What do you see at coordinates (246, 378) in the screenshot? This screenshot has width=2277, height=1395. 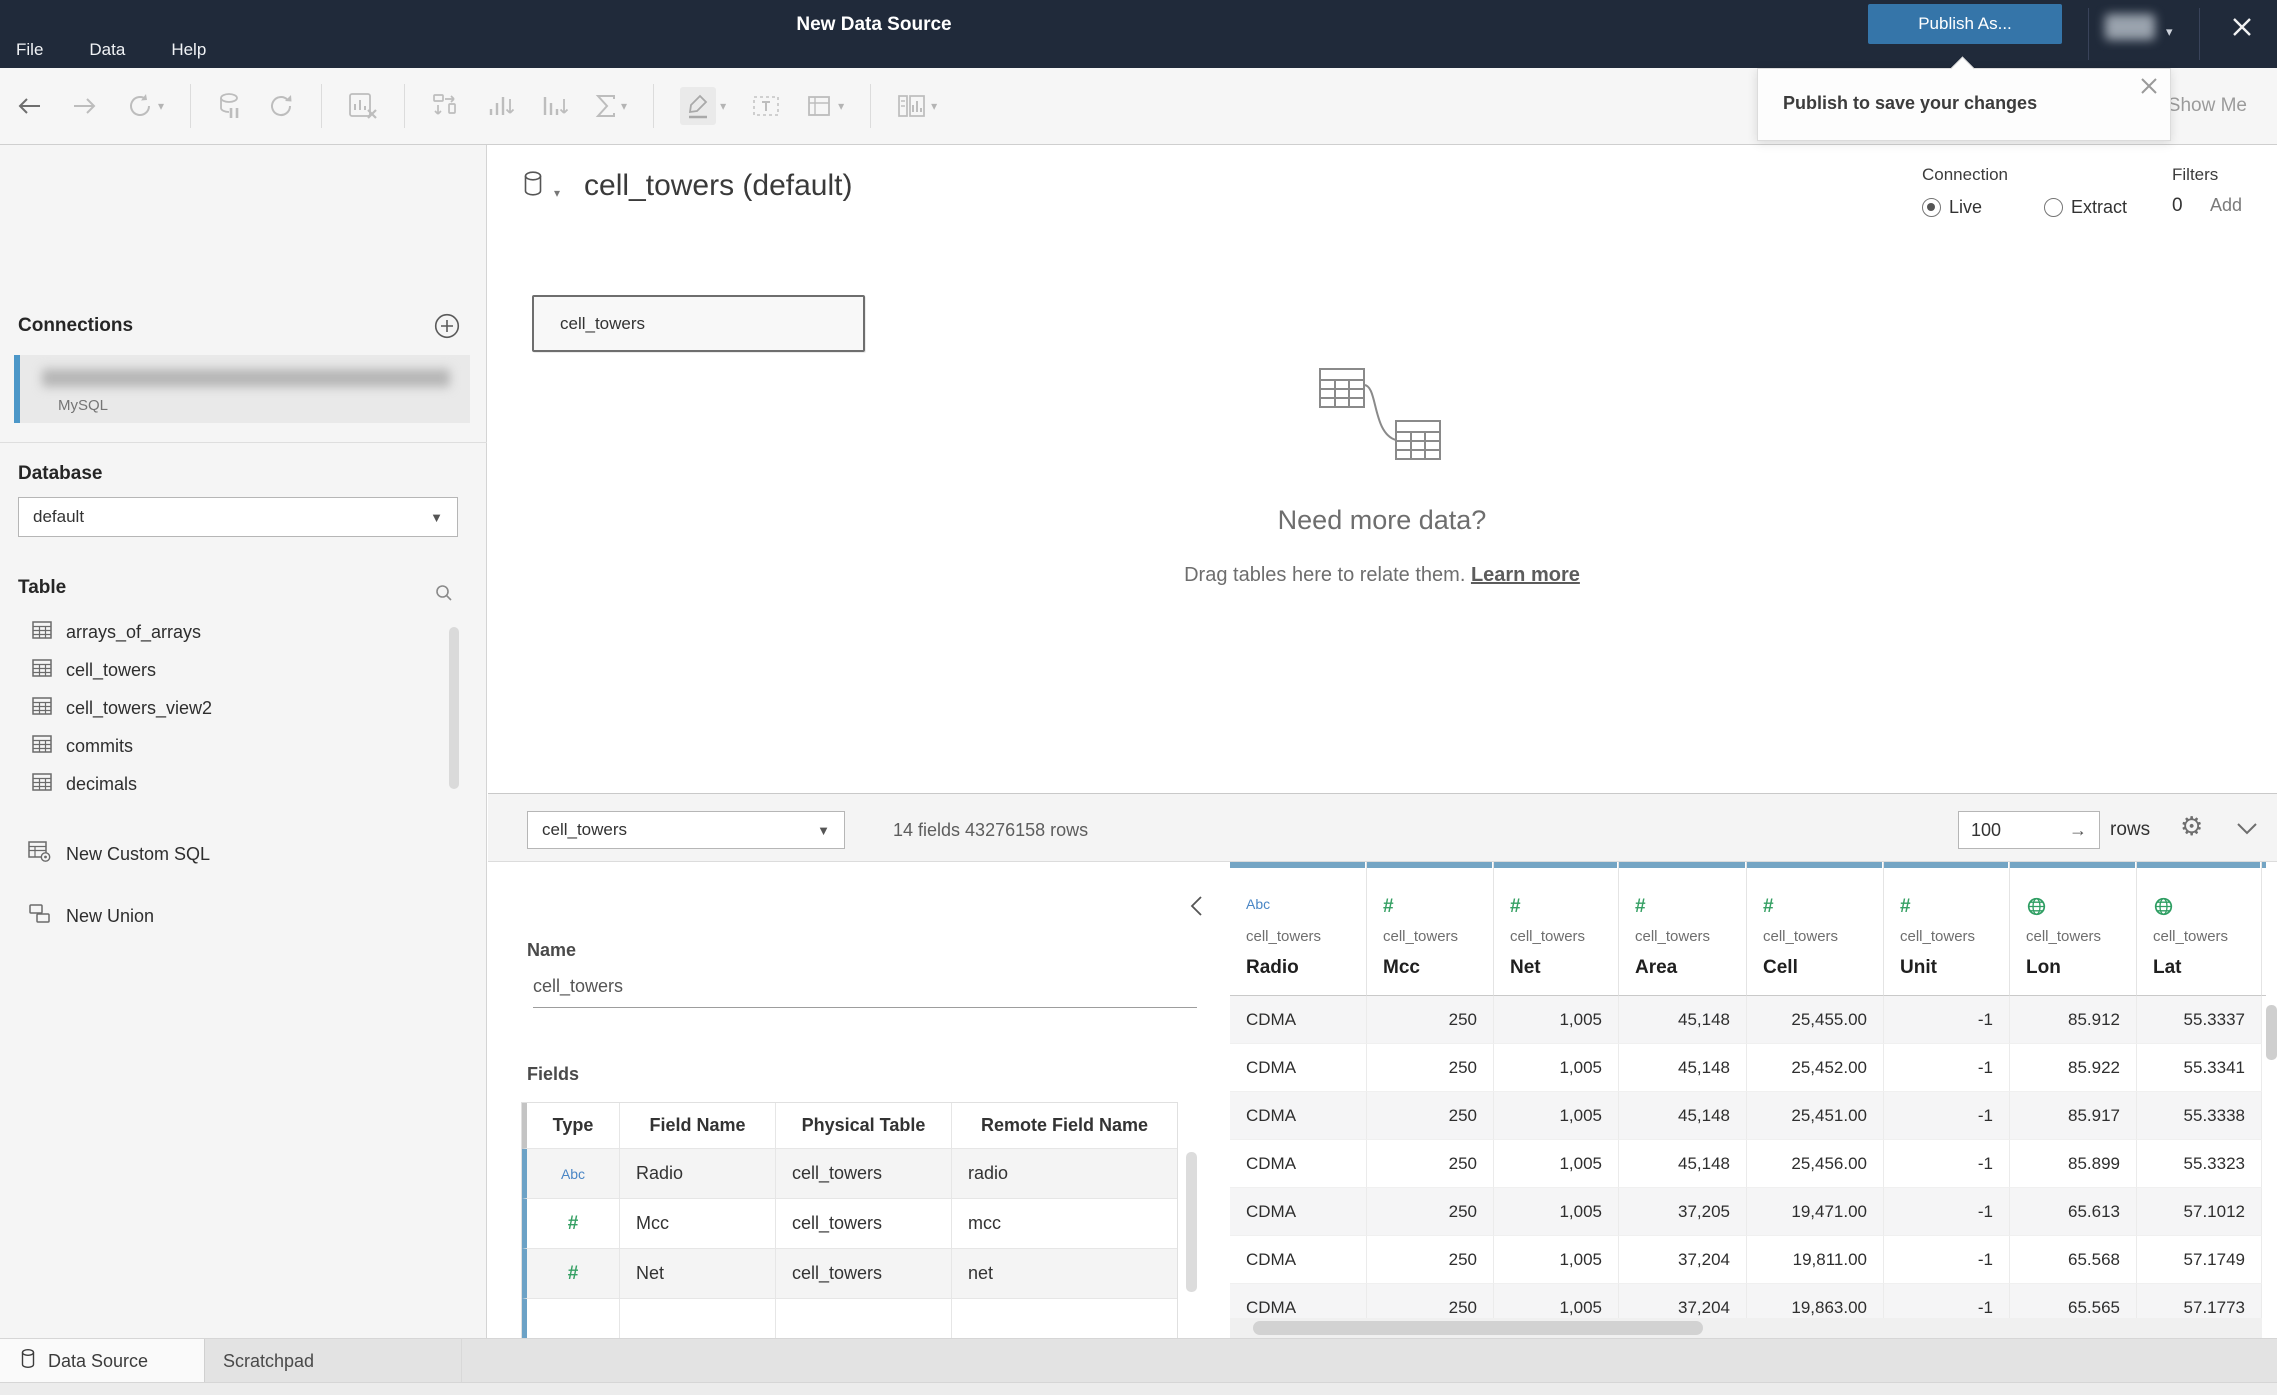 I see `connection-name-redacted` at bounding box center [246, 378].